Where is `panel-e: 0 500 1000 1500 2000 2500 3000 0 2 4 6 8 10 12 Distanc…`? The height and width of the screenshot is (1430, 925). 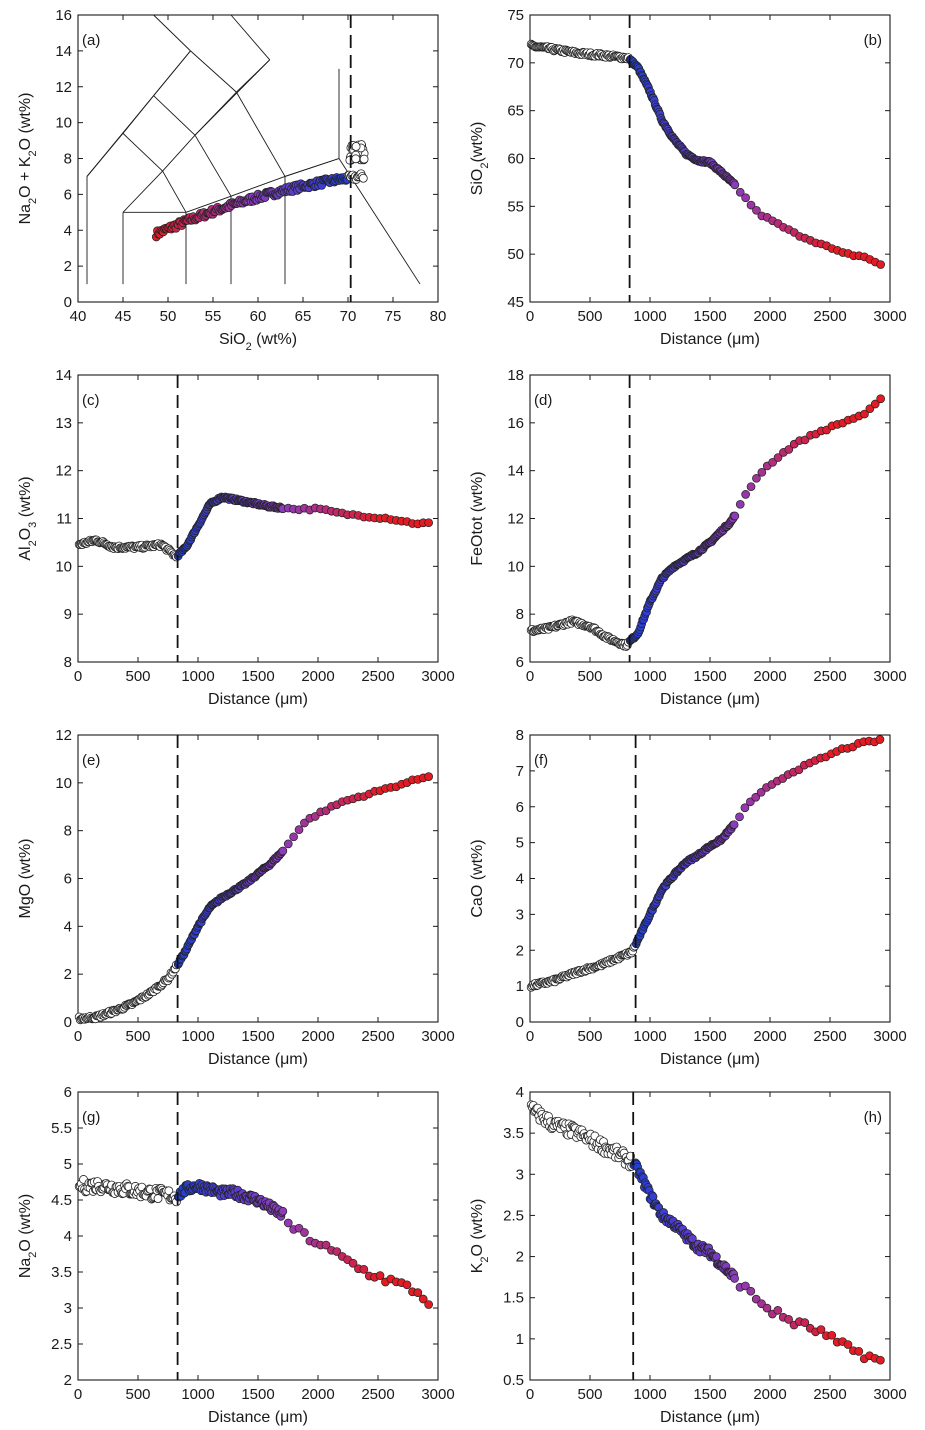 panel-e: 0 500 1000 1500 2000 2500 3000 0 2 4 6 8 10 12 Distanc… is located at coordinates (236, 897).